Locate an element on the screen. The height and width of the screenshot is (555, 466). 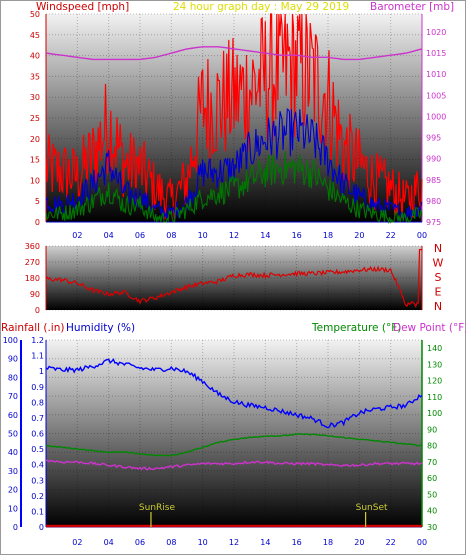
climate-x-tick-label: 10 is located at coordinates (203, 542).